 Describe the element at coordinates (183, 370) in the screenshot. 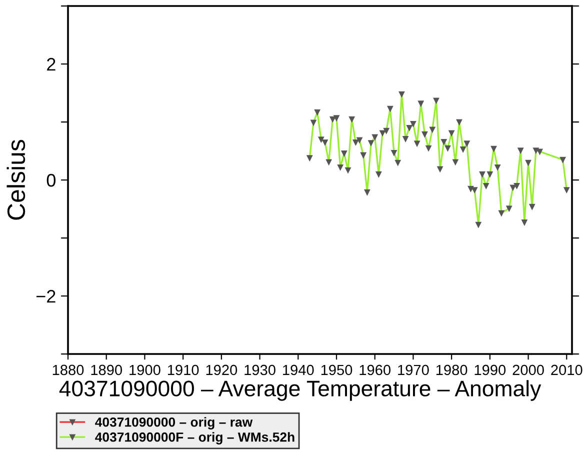

I see `x-tick-label: 1910` at that location.